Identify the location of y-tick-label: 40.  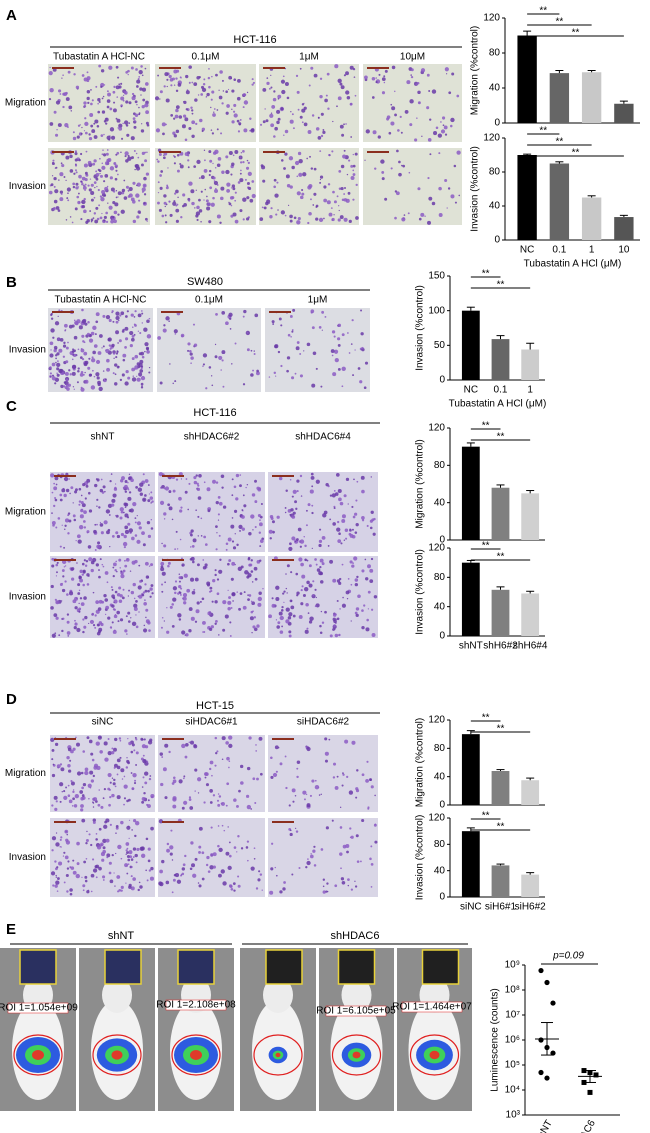
(440, 606).